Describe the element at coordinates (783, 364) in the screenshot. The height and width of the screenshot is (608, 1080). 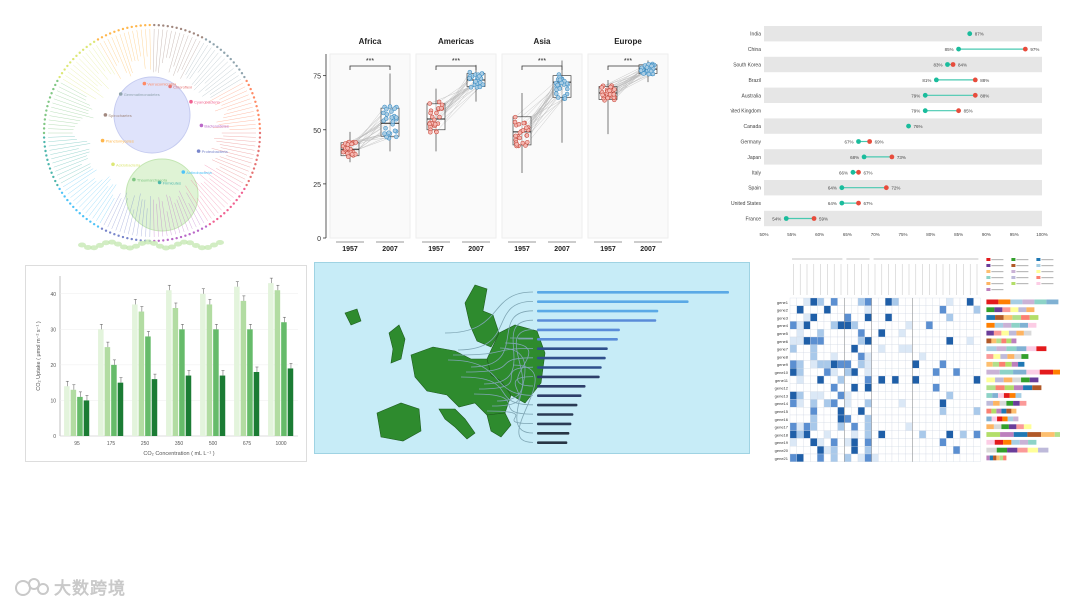
I see `row-label: gene9` at that location.